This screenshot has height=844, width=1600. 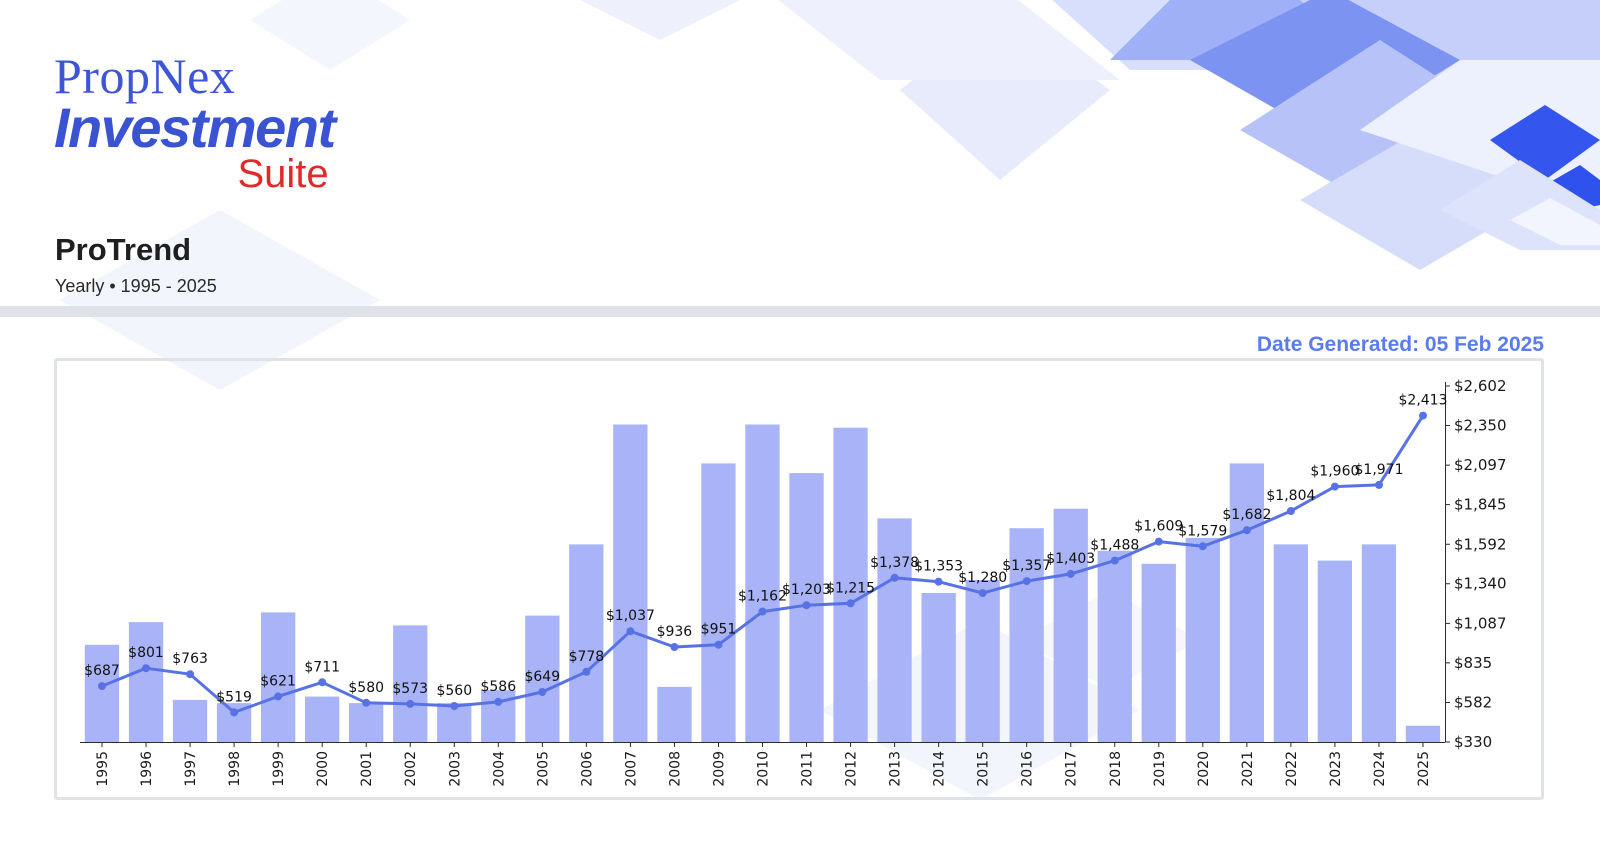 I want to click on x-tick-label-1997: 1997, so click(x=191, y=769).